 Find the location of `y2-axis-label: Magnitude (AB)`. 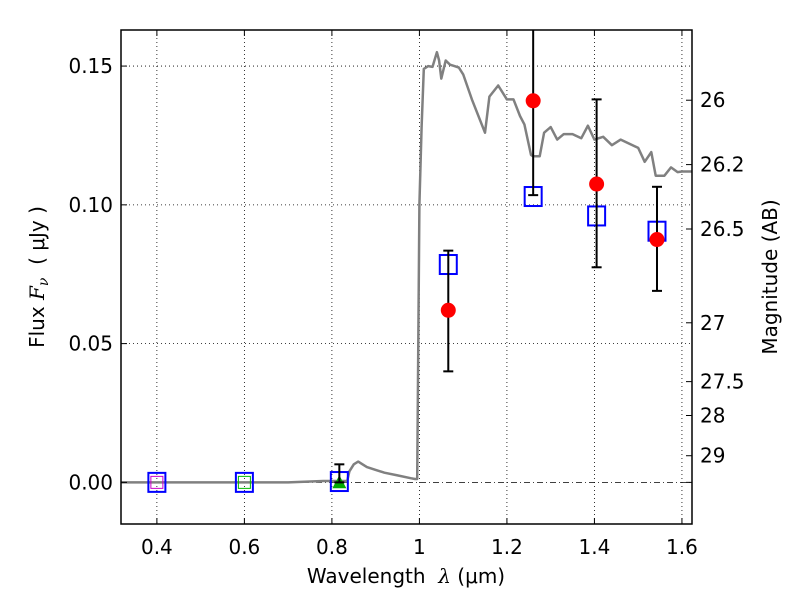

y2-axis-label: Magnitude (AB) is located at coordinates (770, 276).